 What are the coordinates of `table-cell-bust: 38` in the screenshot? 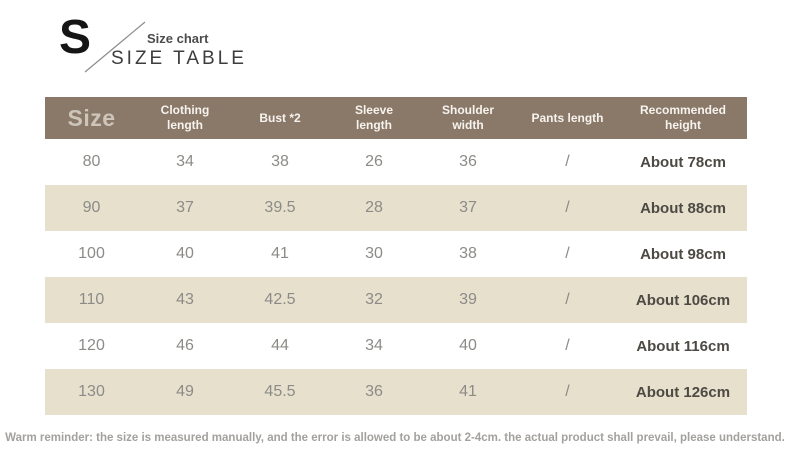 It's located at (280, 161).